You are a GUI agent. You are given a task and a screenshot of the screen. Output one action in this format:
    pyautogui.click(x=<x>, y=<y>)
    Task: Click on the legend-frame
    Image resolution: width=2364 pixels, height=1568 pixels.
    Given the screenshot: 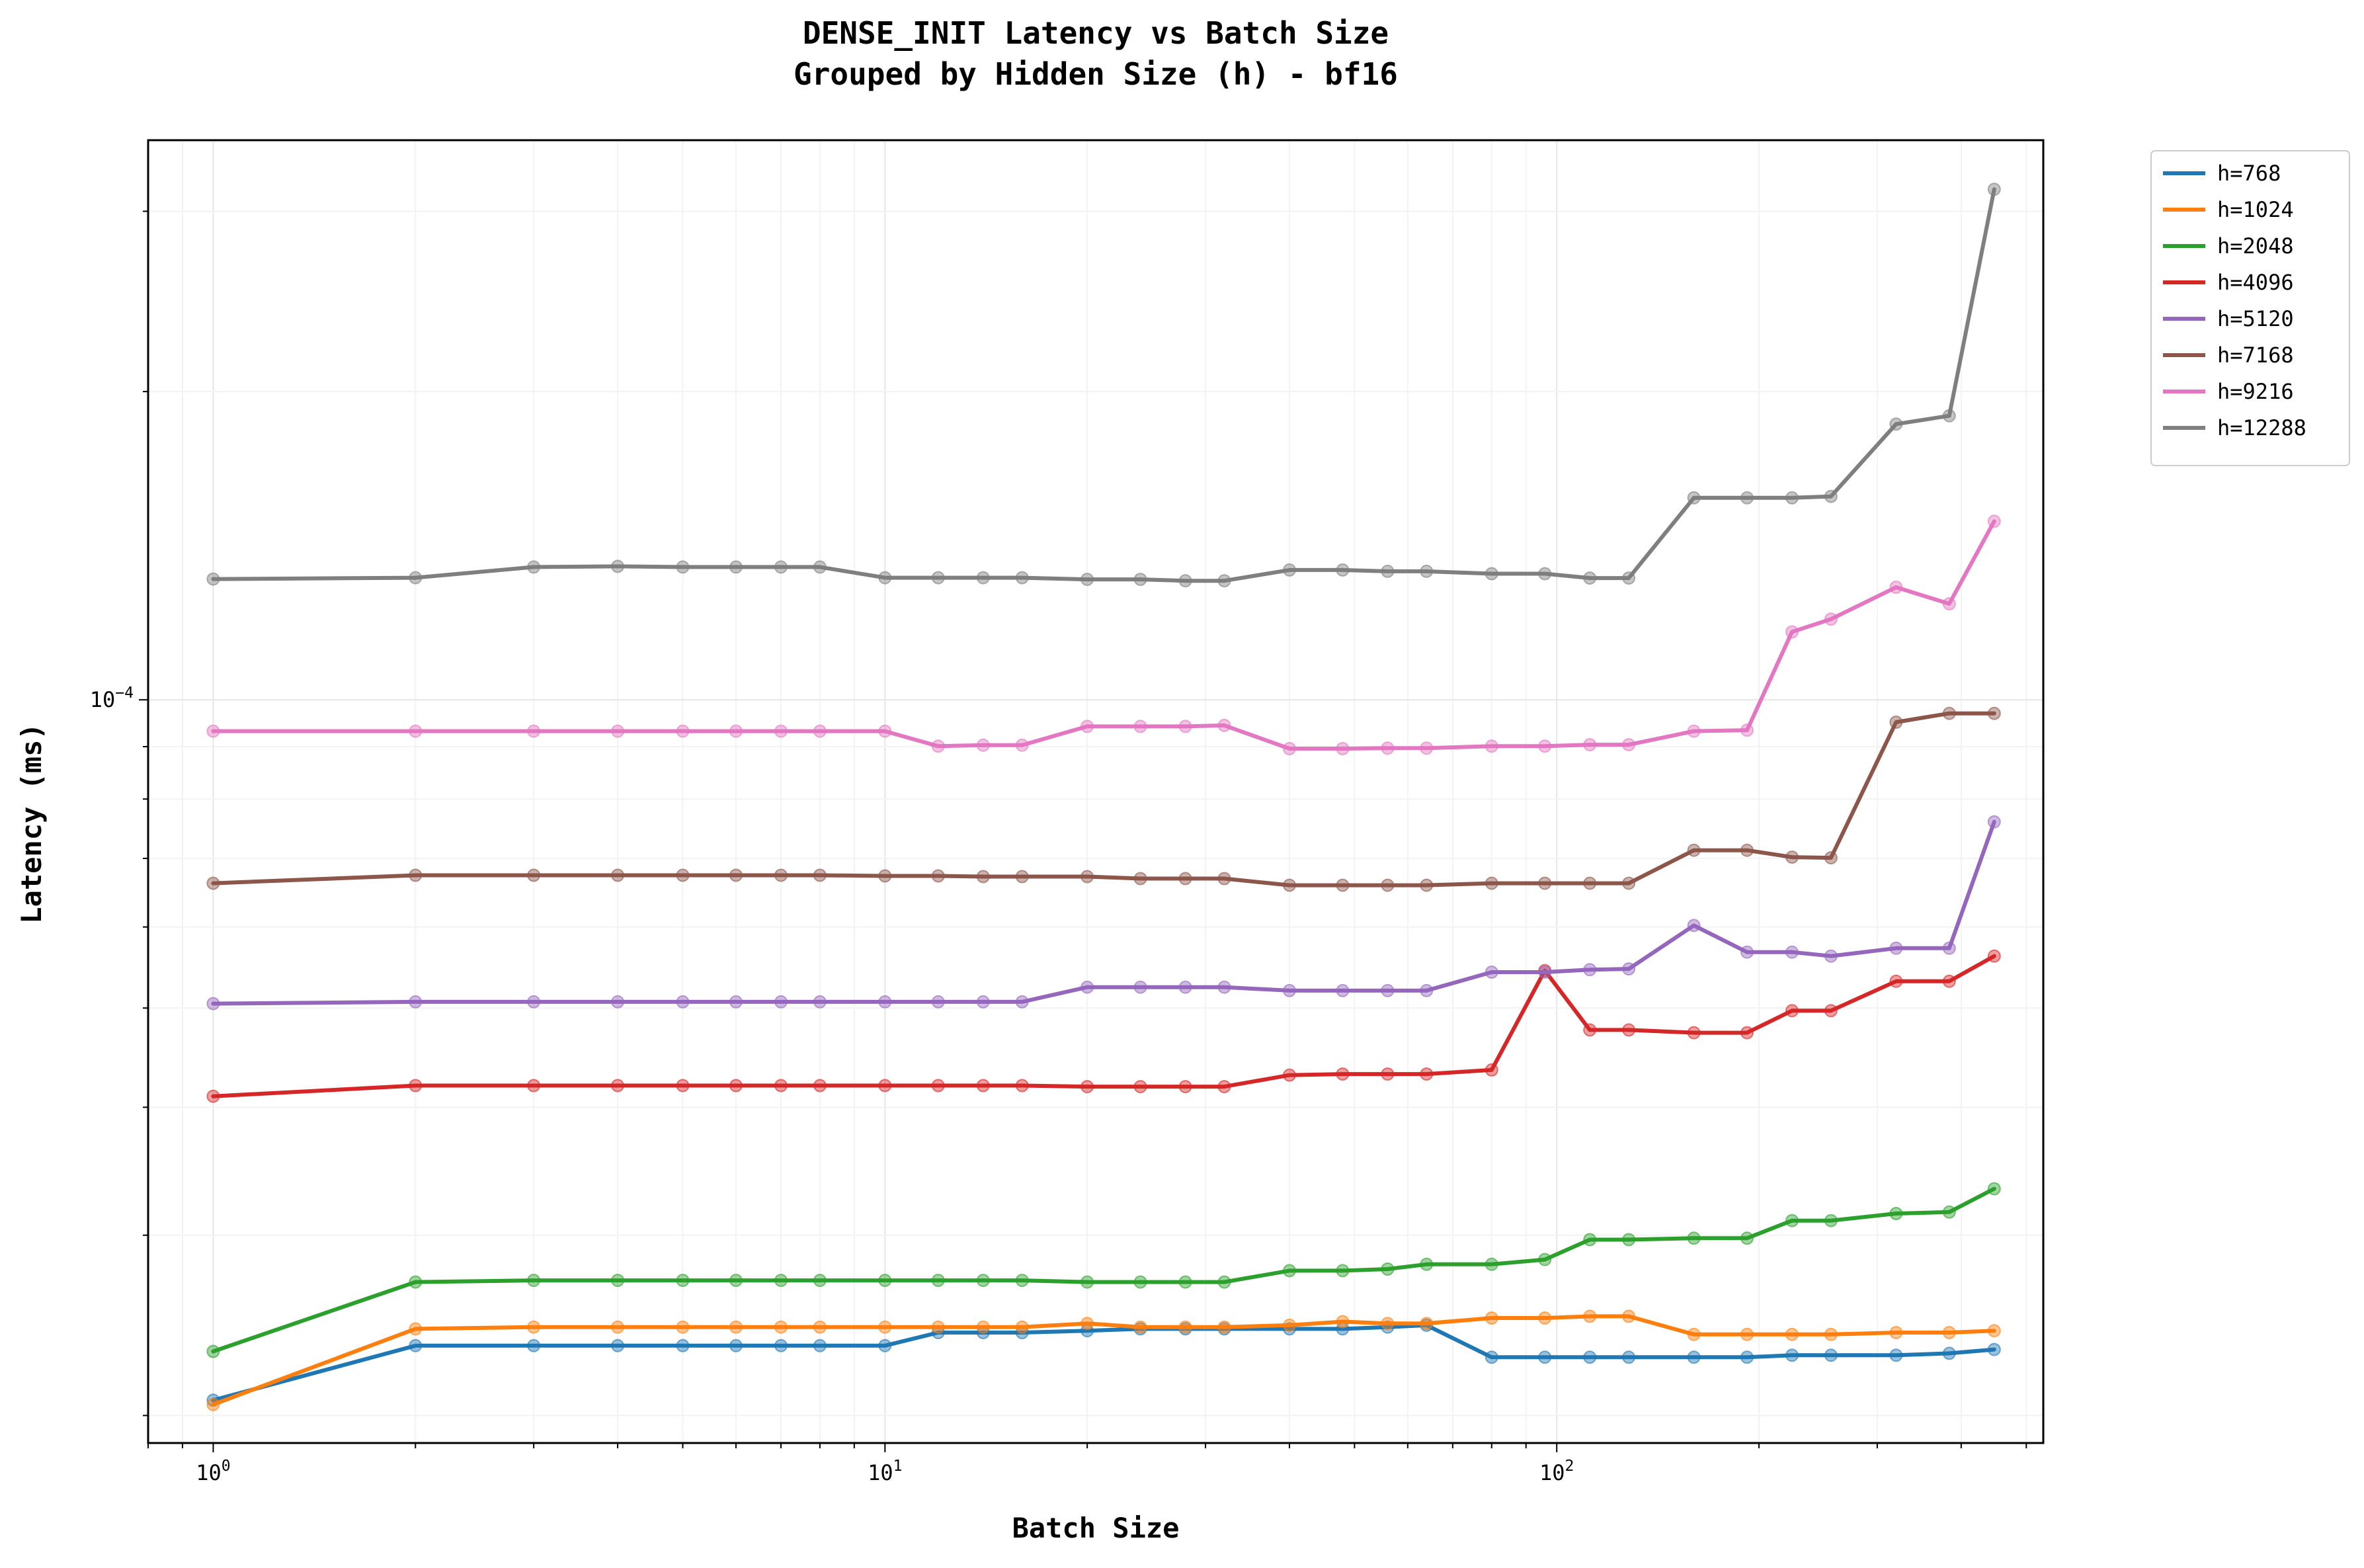 What is the action you would take?
    pyautogui.click(x=2250, y=308)
    